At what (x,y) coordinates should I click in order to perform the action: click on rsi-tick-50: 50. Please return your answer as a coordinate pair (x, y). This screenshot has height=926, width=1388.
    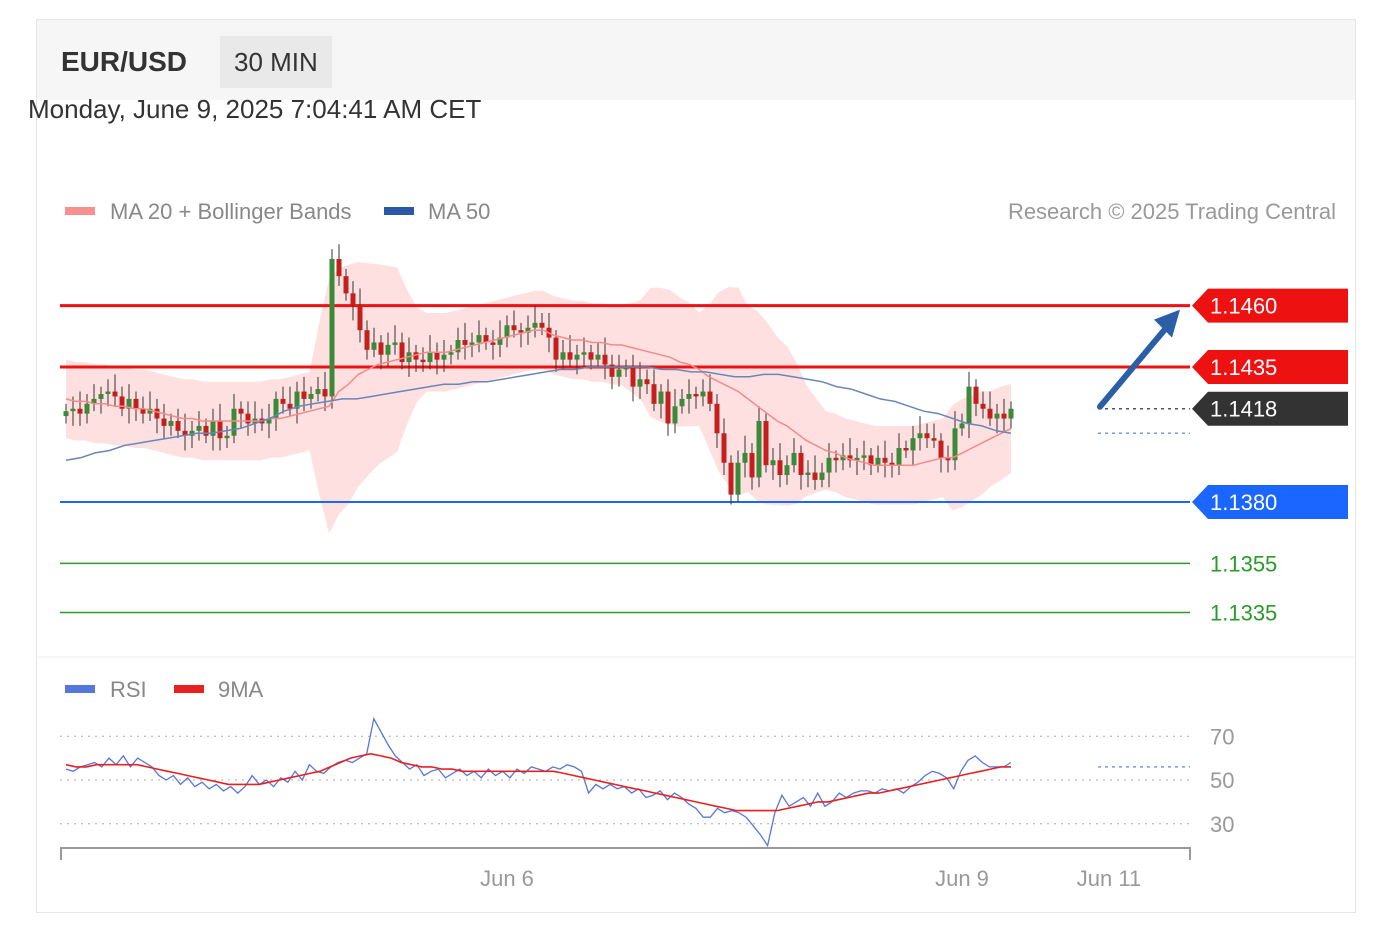
    Looking at the image, I should click on (1222, 780).